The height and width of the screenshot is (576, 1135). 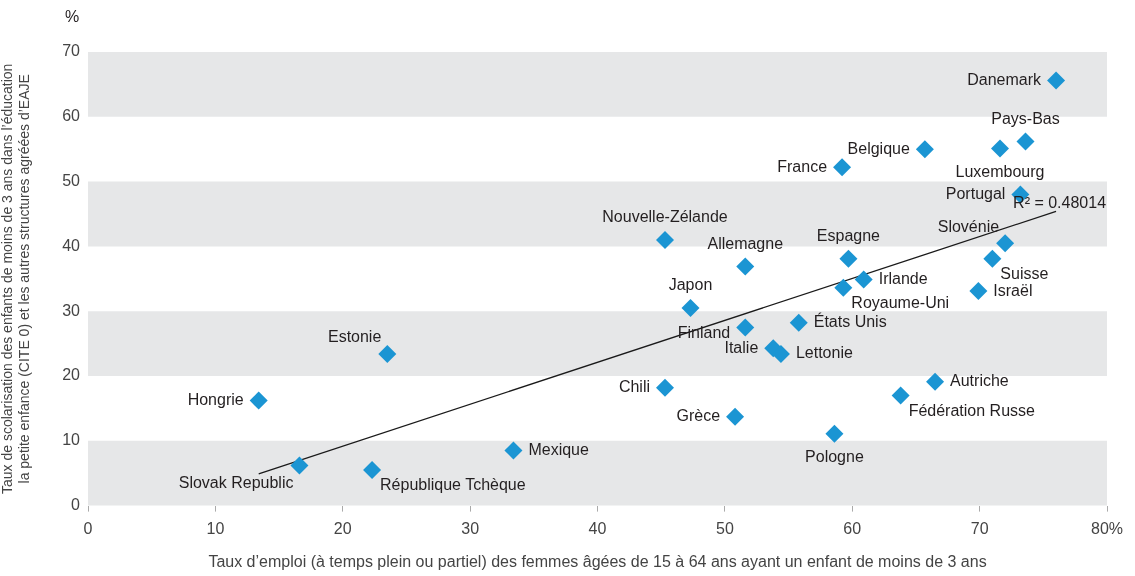 What do you see at coordinates (88, 528) in the screenshot?
I see `x-tick-label: 0` at bounding box center [88, 528].